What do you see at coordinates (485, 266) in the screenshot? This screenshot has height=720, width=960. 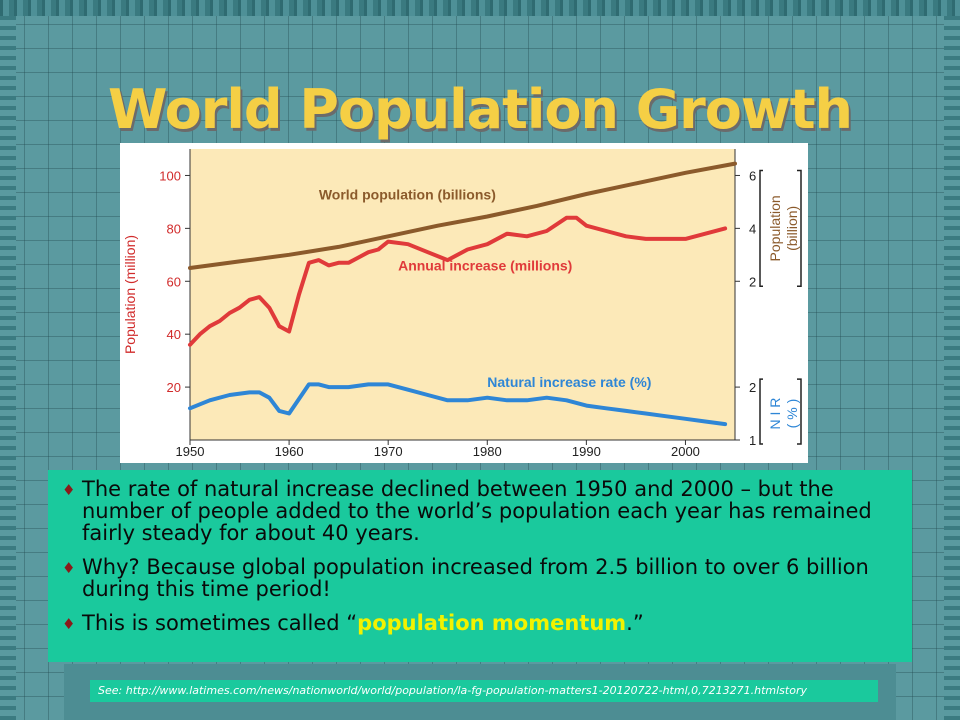 I see `annual-increase-label: Annual increase (millions)` at bounding box center [485, 266].